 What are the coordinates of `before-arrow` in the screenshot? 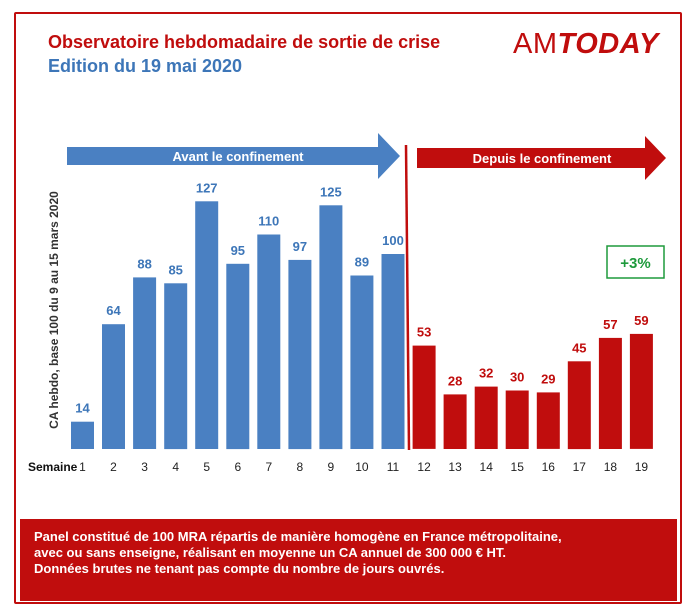 It's located at (233, 156).